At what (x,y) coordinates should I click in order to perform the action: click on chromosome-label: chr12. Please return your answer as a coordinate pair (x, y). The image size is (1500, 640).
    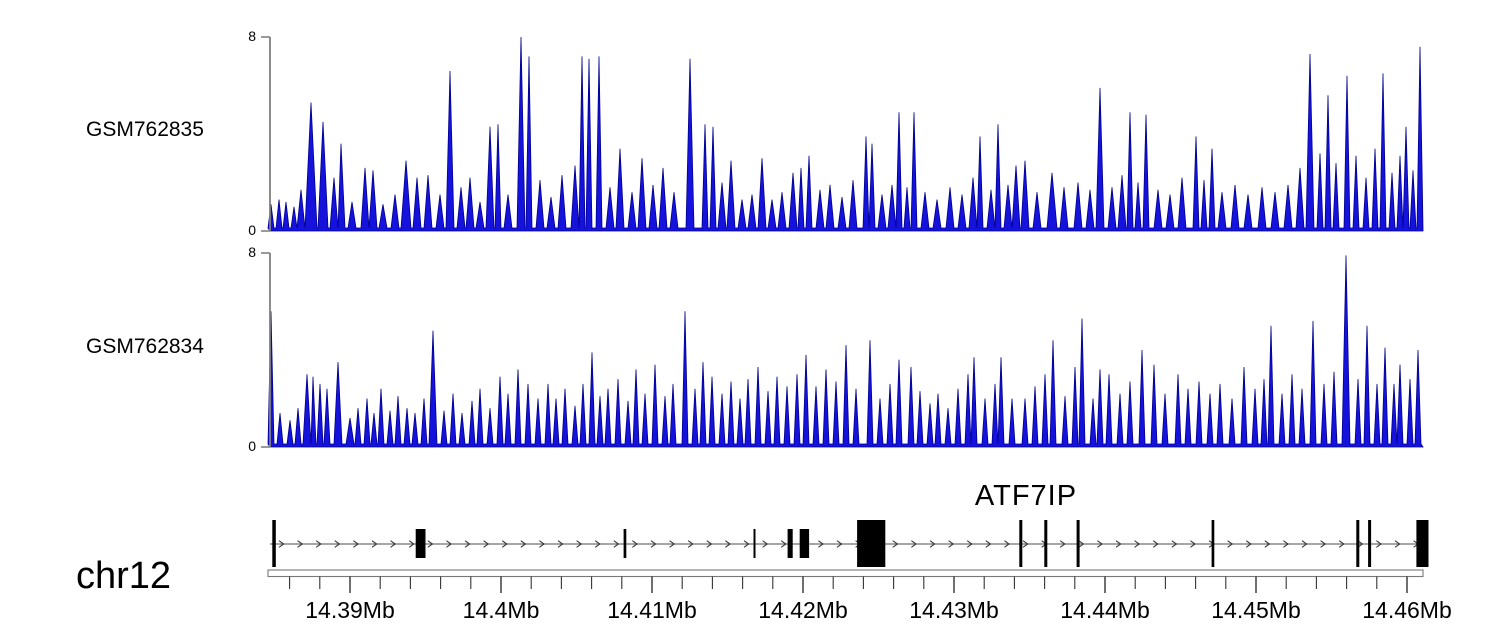
    Looking at the image, I should click on (124, 576).